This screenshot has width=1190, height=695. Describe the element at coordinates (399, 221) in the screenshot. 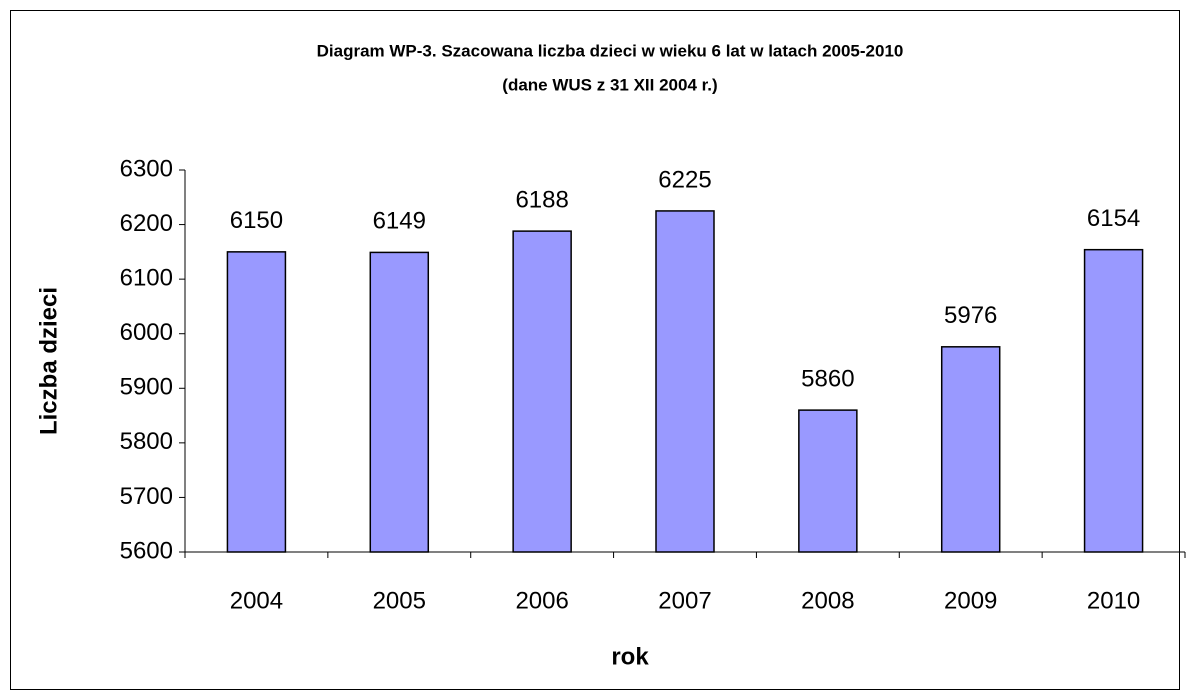

I see `value-label: 6149` at that location.